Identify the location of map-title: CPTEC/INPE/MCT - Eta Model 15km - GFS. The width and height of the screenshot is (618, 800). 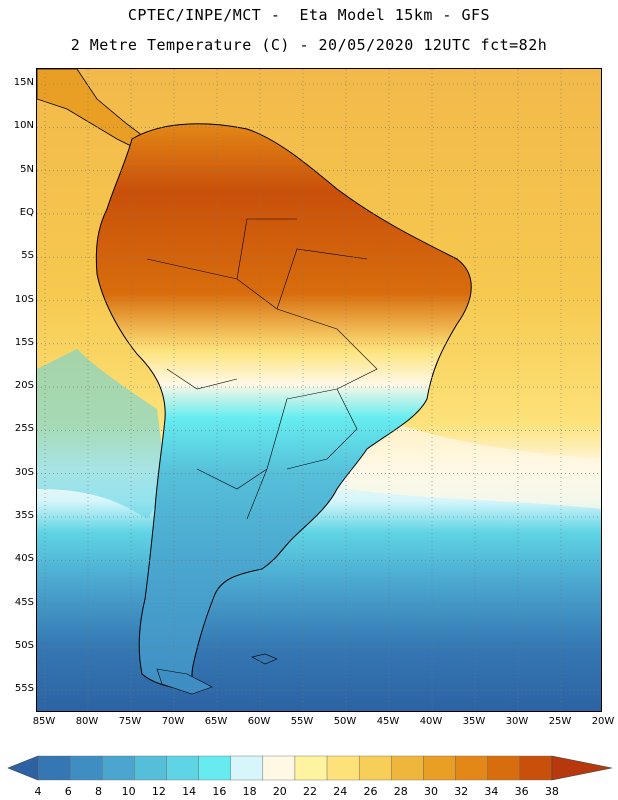
(309, 15).